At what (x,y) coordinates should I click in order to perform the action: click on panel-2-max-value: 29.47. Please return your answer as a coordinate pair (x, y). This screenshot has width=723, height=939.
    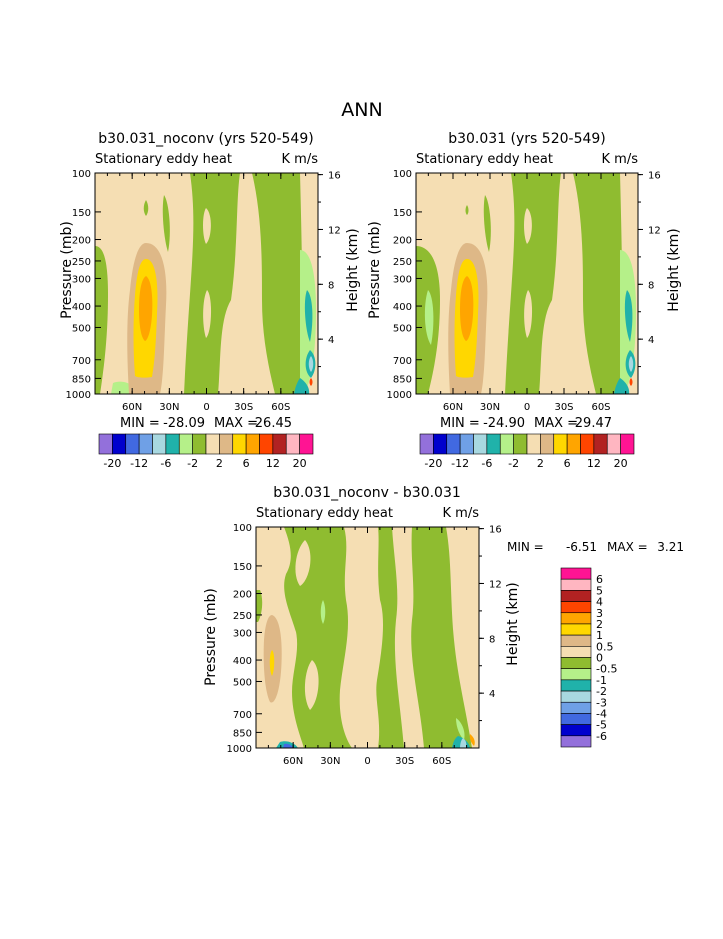
    Looking at the image, I should click on (593, 423).